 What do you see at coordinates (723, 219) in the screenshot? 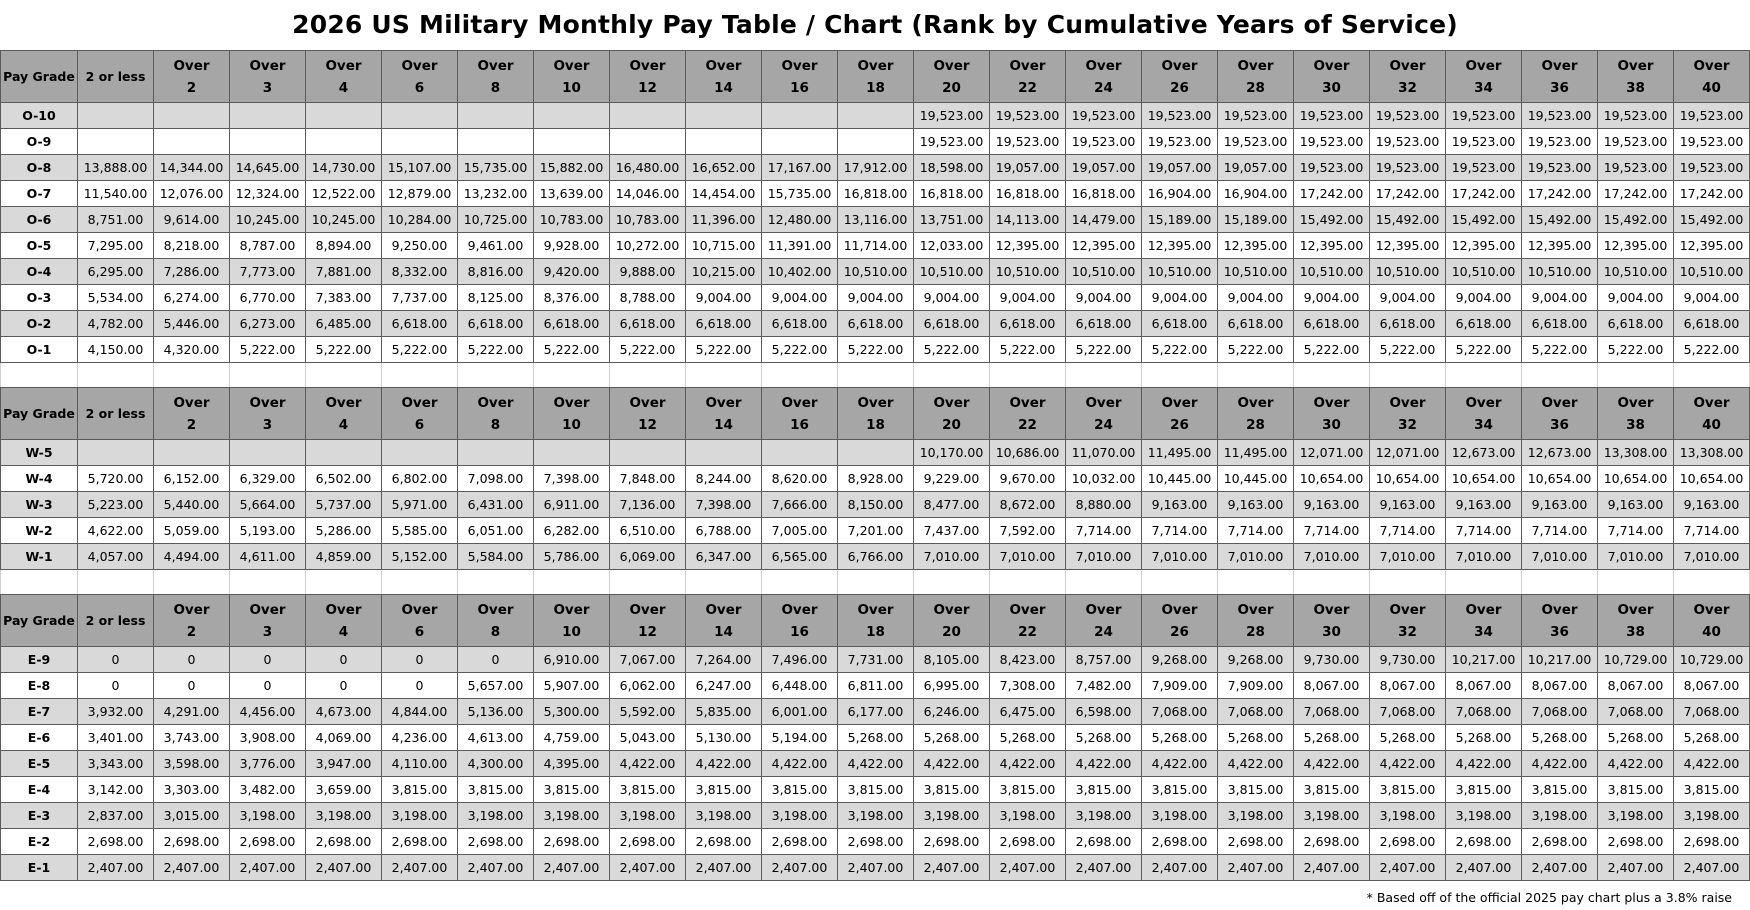
I see `pay-value-cell: 11,396.00` at bounding box center [723, 219].